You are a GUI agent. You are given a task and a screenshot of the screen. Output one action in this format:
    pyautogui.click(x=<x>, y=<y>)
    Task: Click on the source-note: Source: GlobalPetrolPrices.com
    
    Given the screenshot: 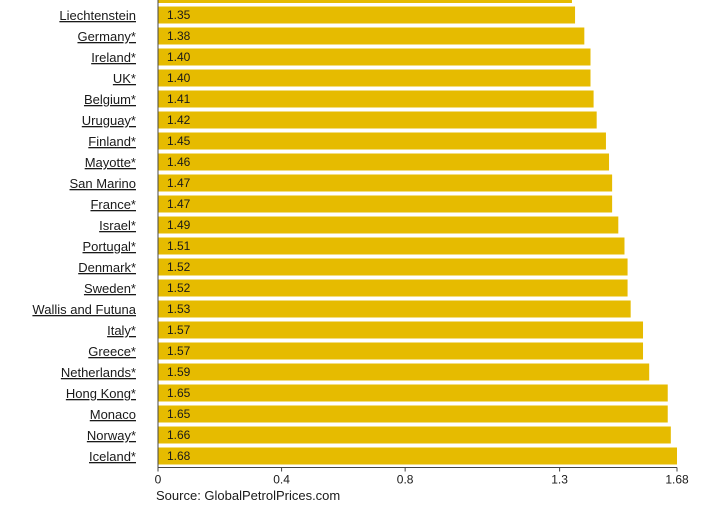 What is the action you would take?
    pyautogui.click(x=248, y=495)
    